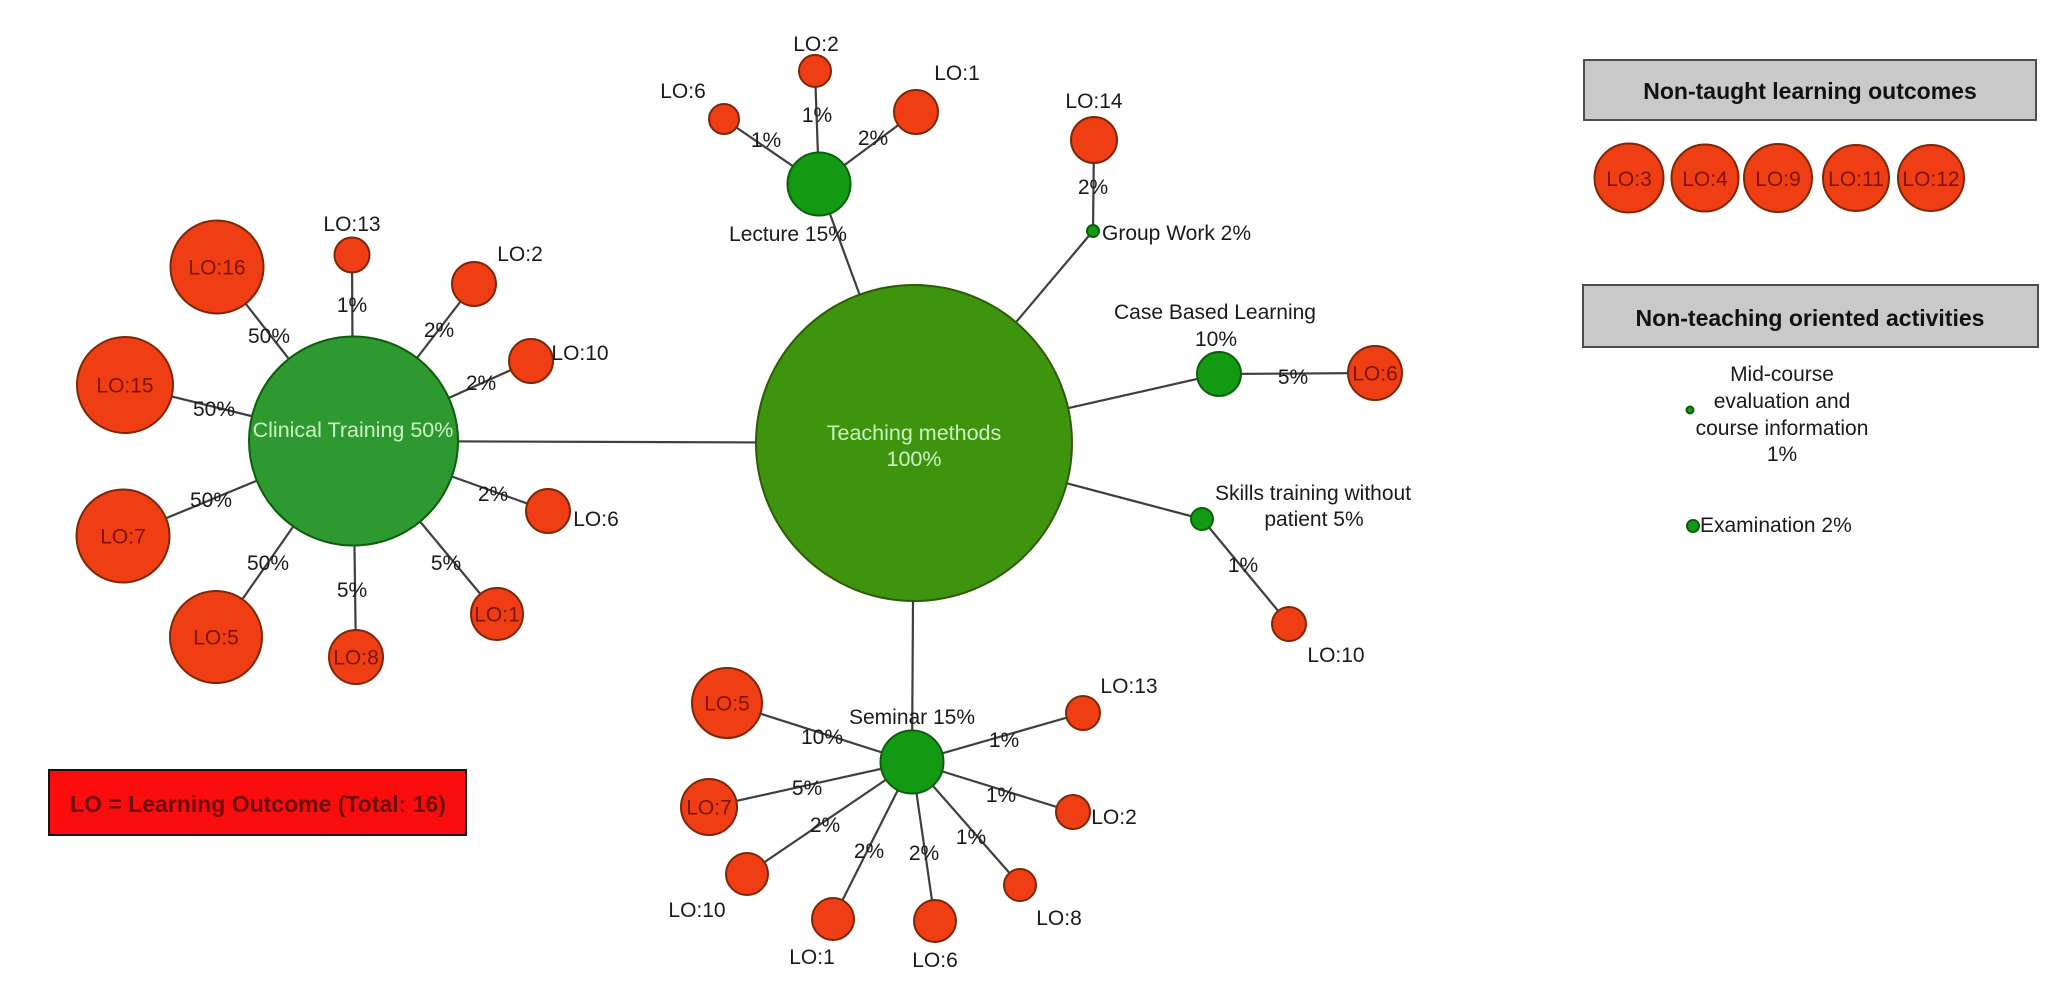 The image size is (2059, 1001). Describe the element at coordinates (216, 268) in the screenshot. I see `svg-text: LO:16` at that location.